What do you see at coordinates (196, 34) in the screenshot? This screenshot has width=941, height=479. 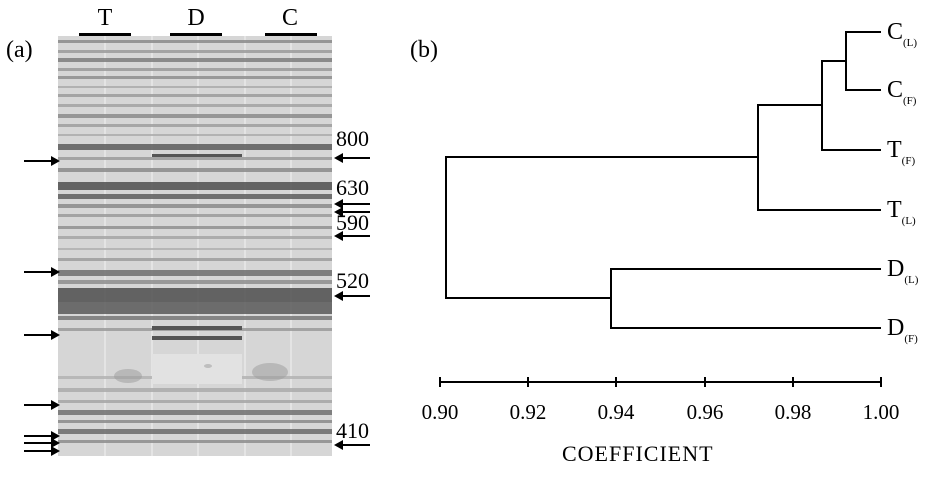 I see `lane-bar-d` at bounding box center [196, 34].